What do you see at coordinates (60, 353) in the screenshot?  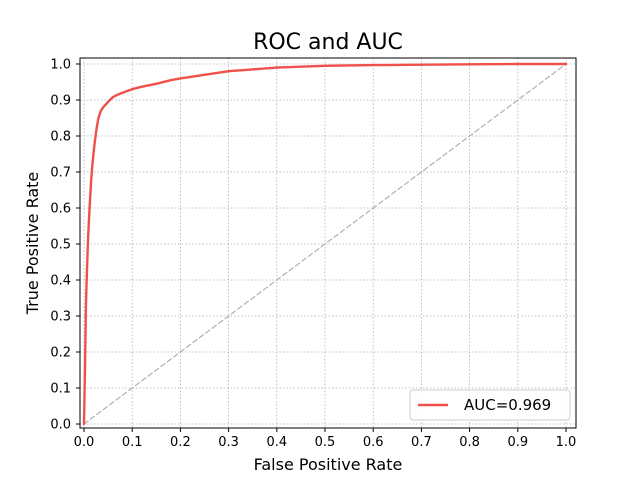 I see `y-tick-label: 0.2` at bounding box center [60, 353].